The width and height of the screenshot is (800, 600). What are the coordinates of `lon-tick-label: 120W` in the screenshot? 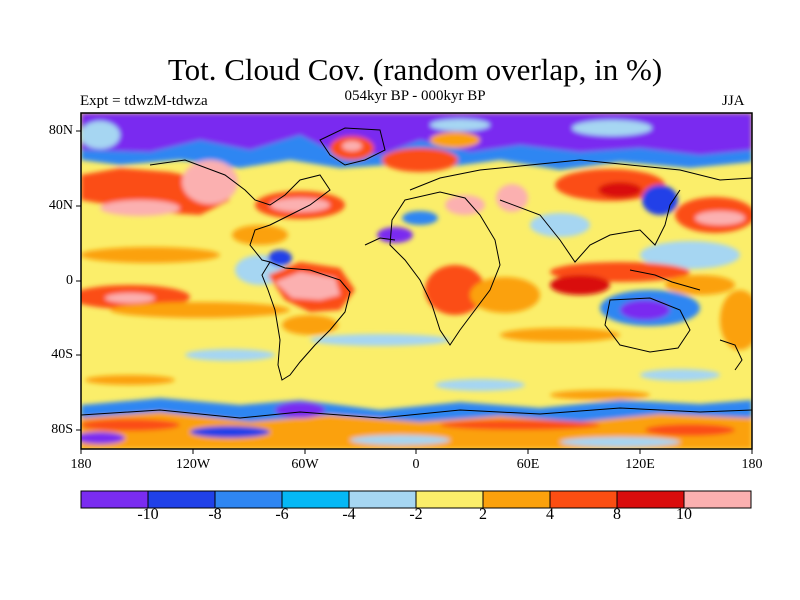 It's located at (193, 464).